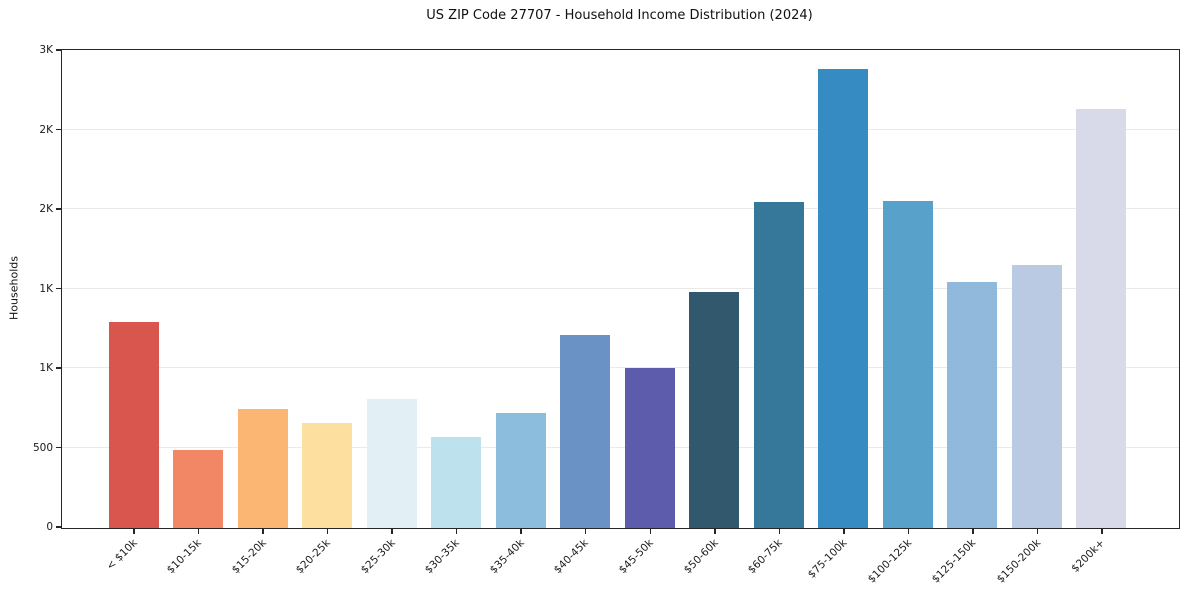 This screenshot has height=590, width=1189. What do you see at coordinates (636, 557) in the screenshot?
I see `x-tick-label-text: $45-50k` at bounding box center [636, 557].